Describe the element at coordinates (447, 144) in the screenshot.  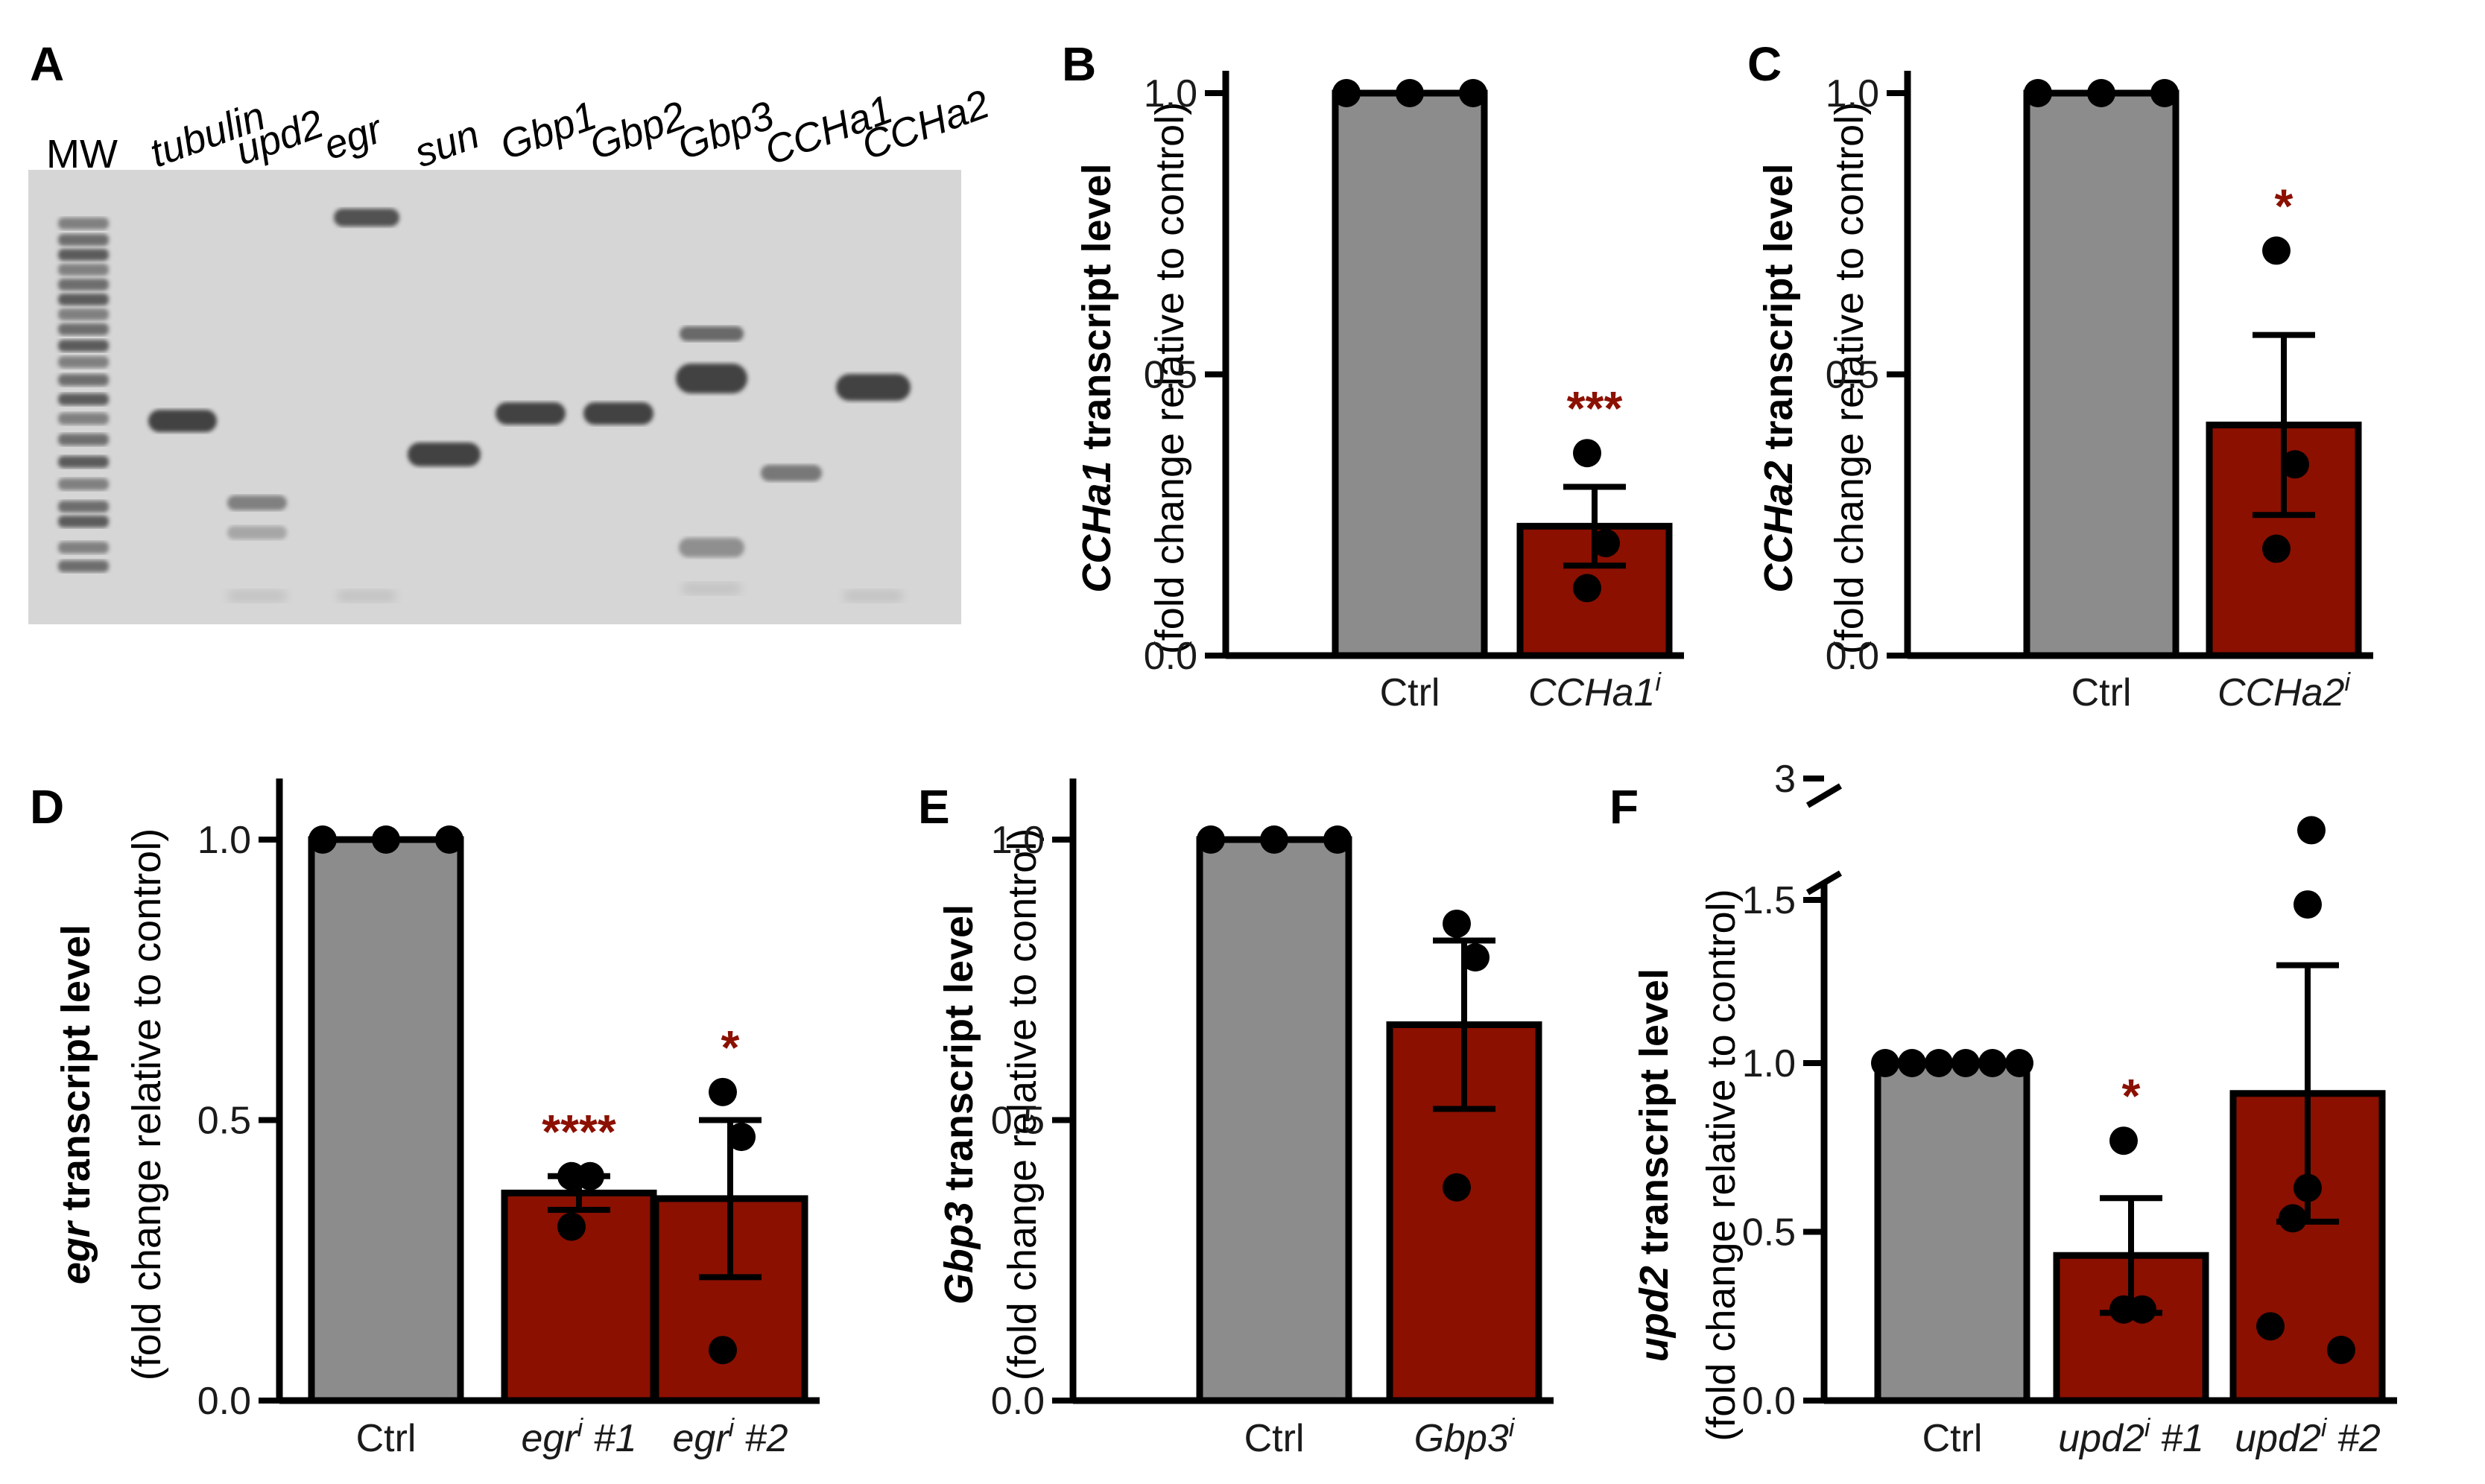
I see `lane-label-sun: sun` at that location.